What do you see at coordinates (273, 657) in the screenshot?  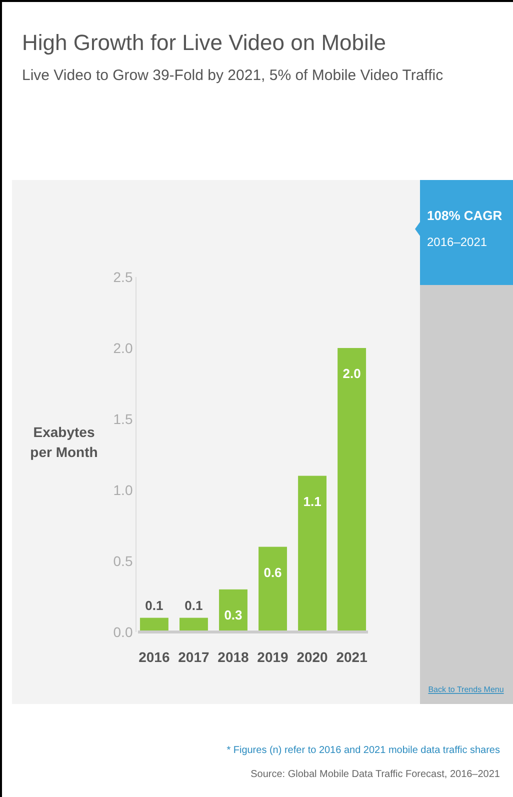 I see `x-tick-label: 2019` at bounding box center [273, 657].